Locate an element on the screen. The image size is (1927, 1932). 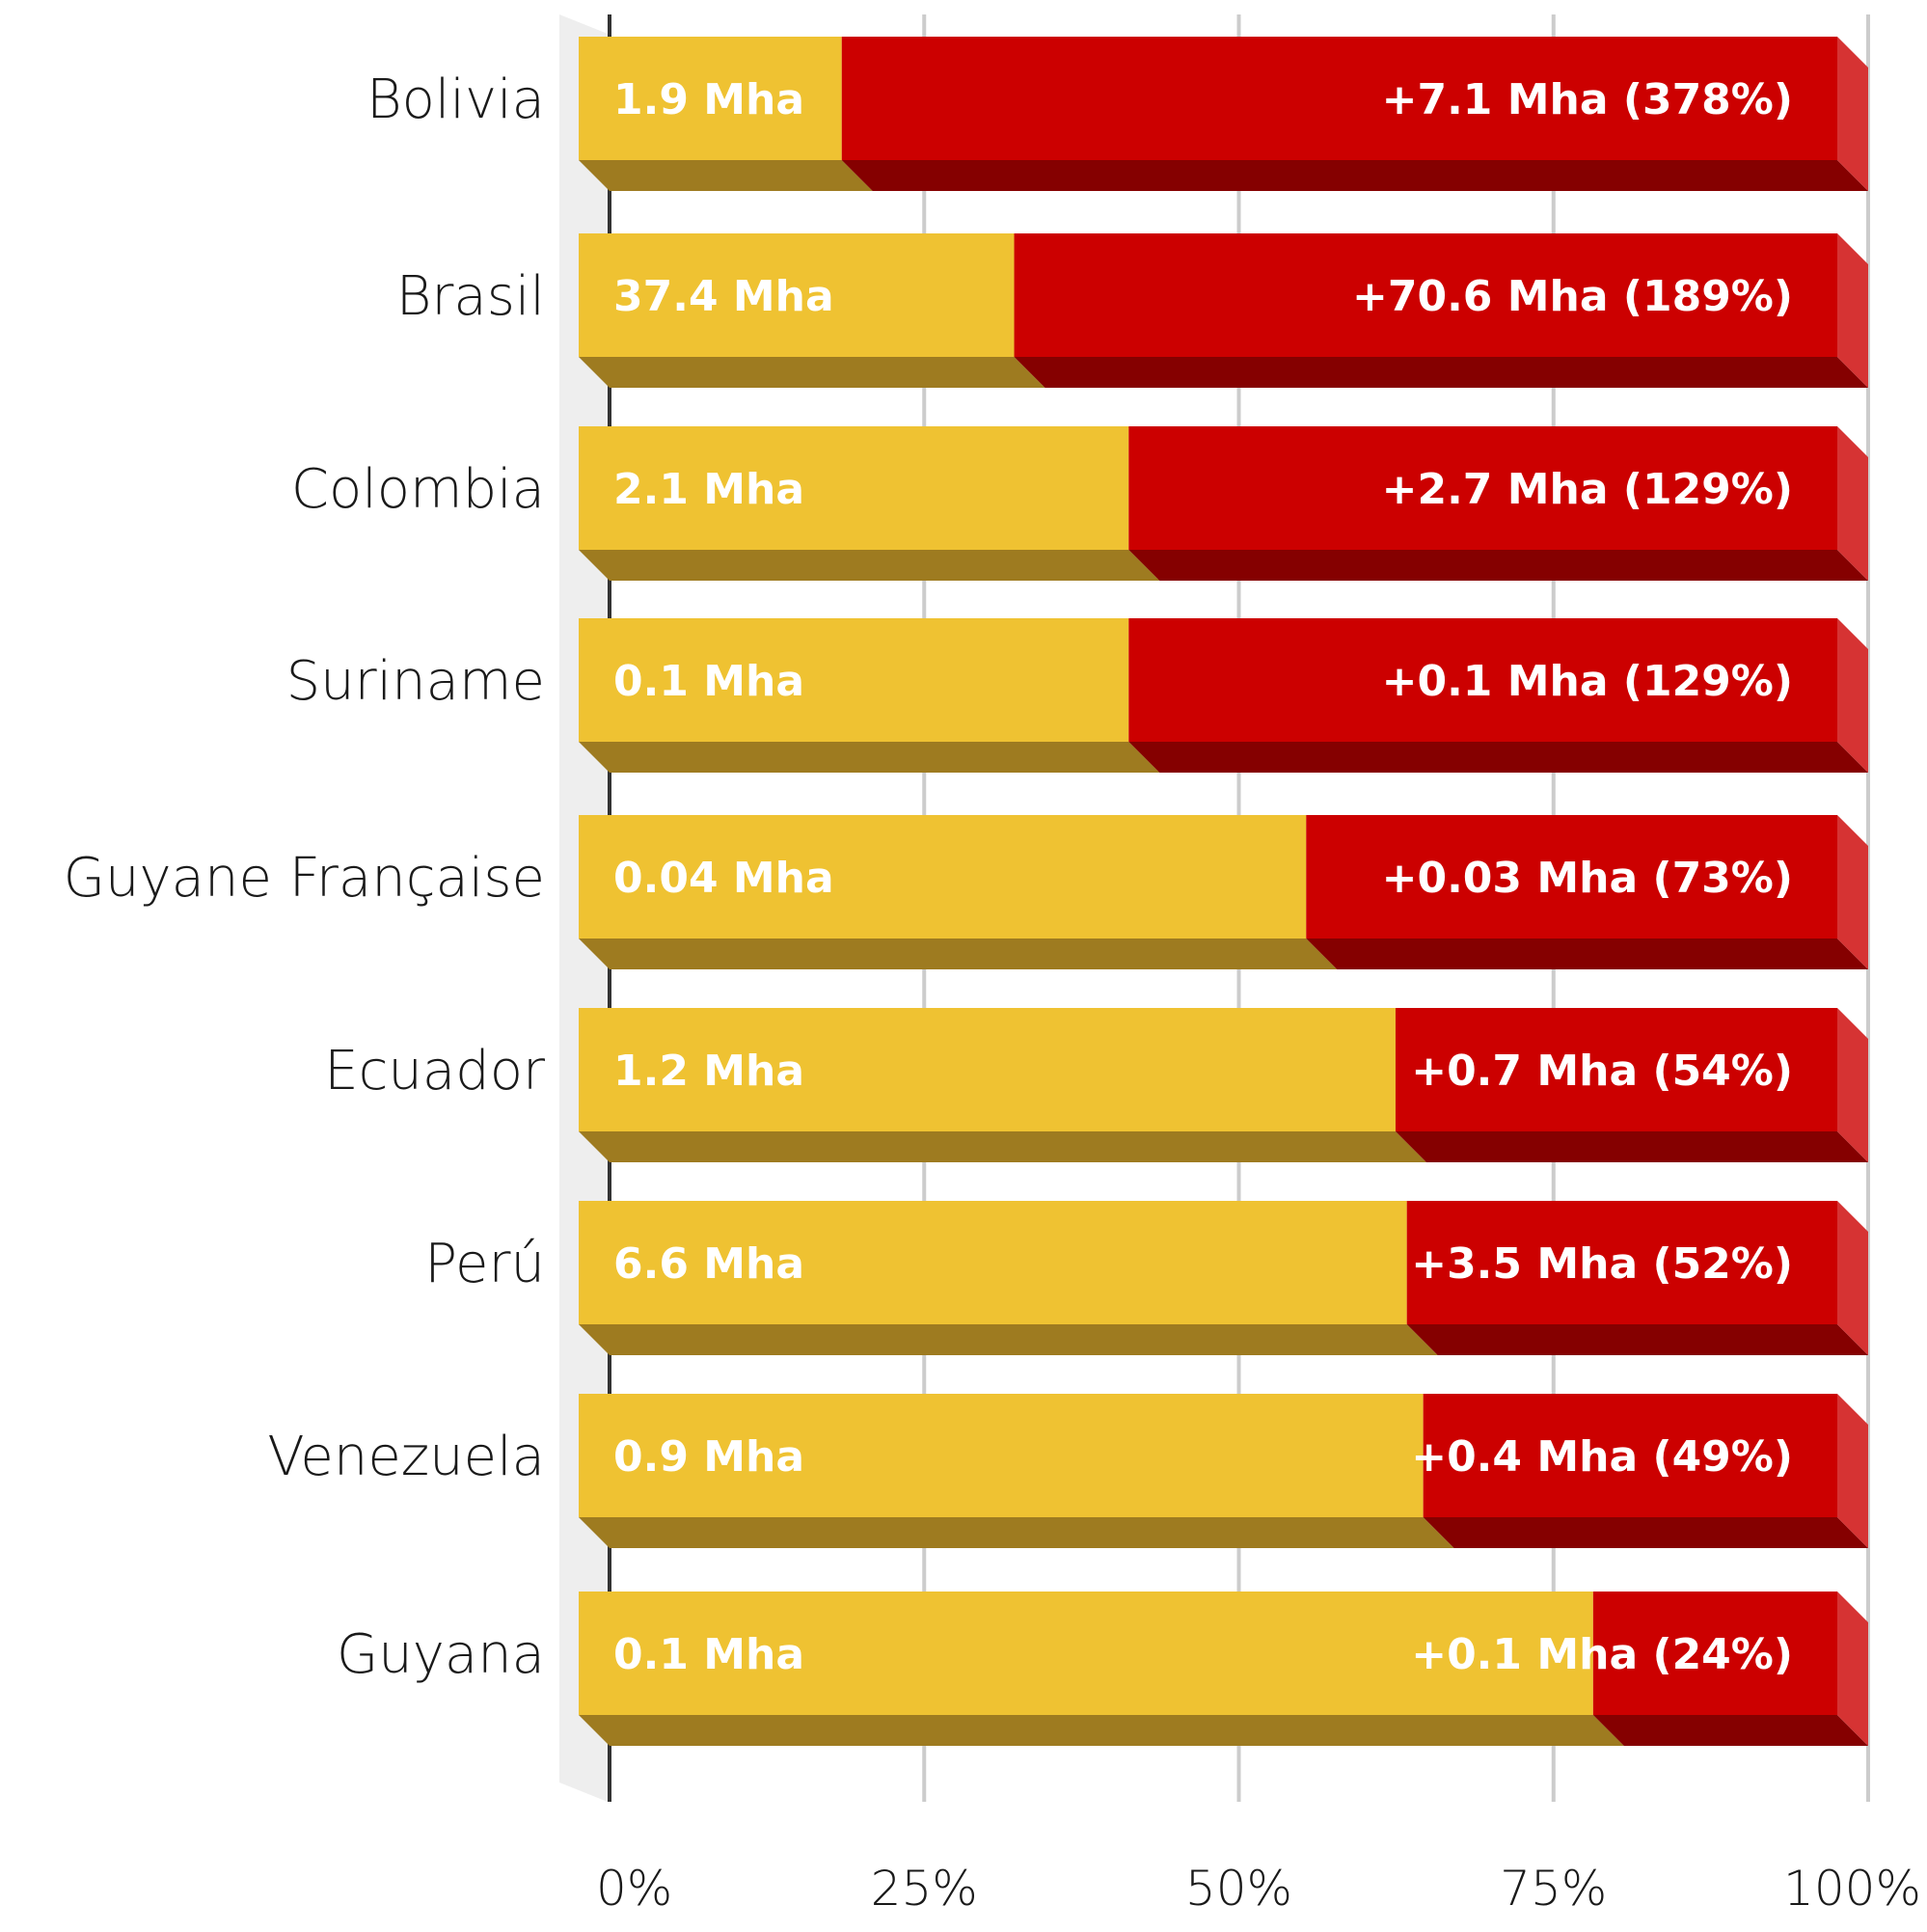
category-label: Brasil is located at coordinates (470, 296).